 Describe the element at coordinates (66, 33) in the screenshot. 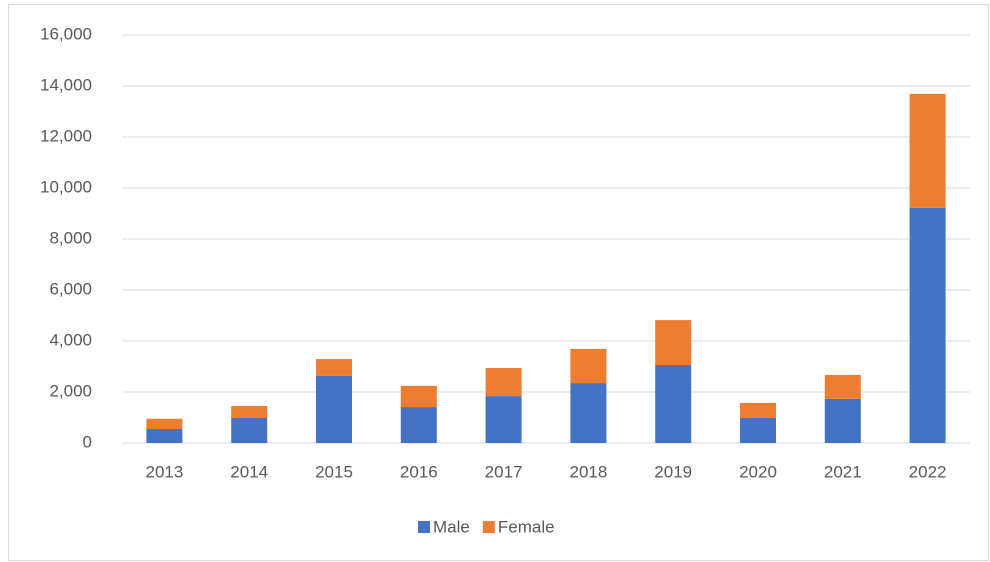

I see `y-tick-label: 16,000` at that location.